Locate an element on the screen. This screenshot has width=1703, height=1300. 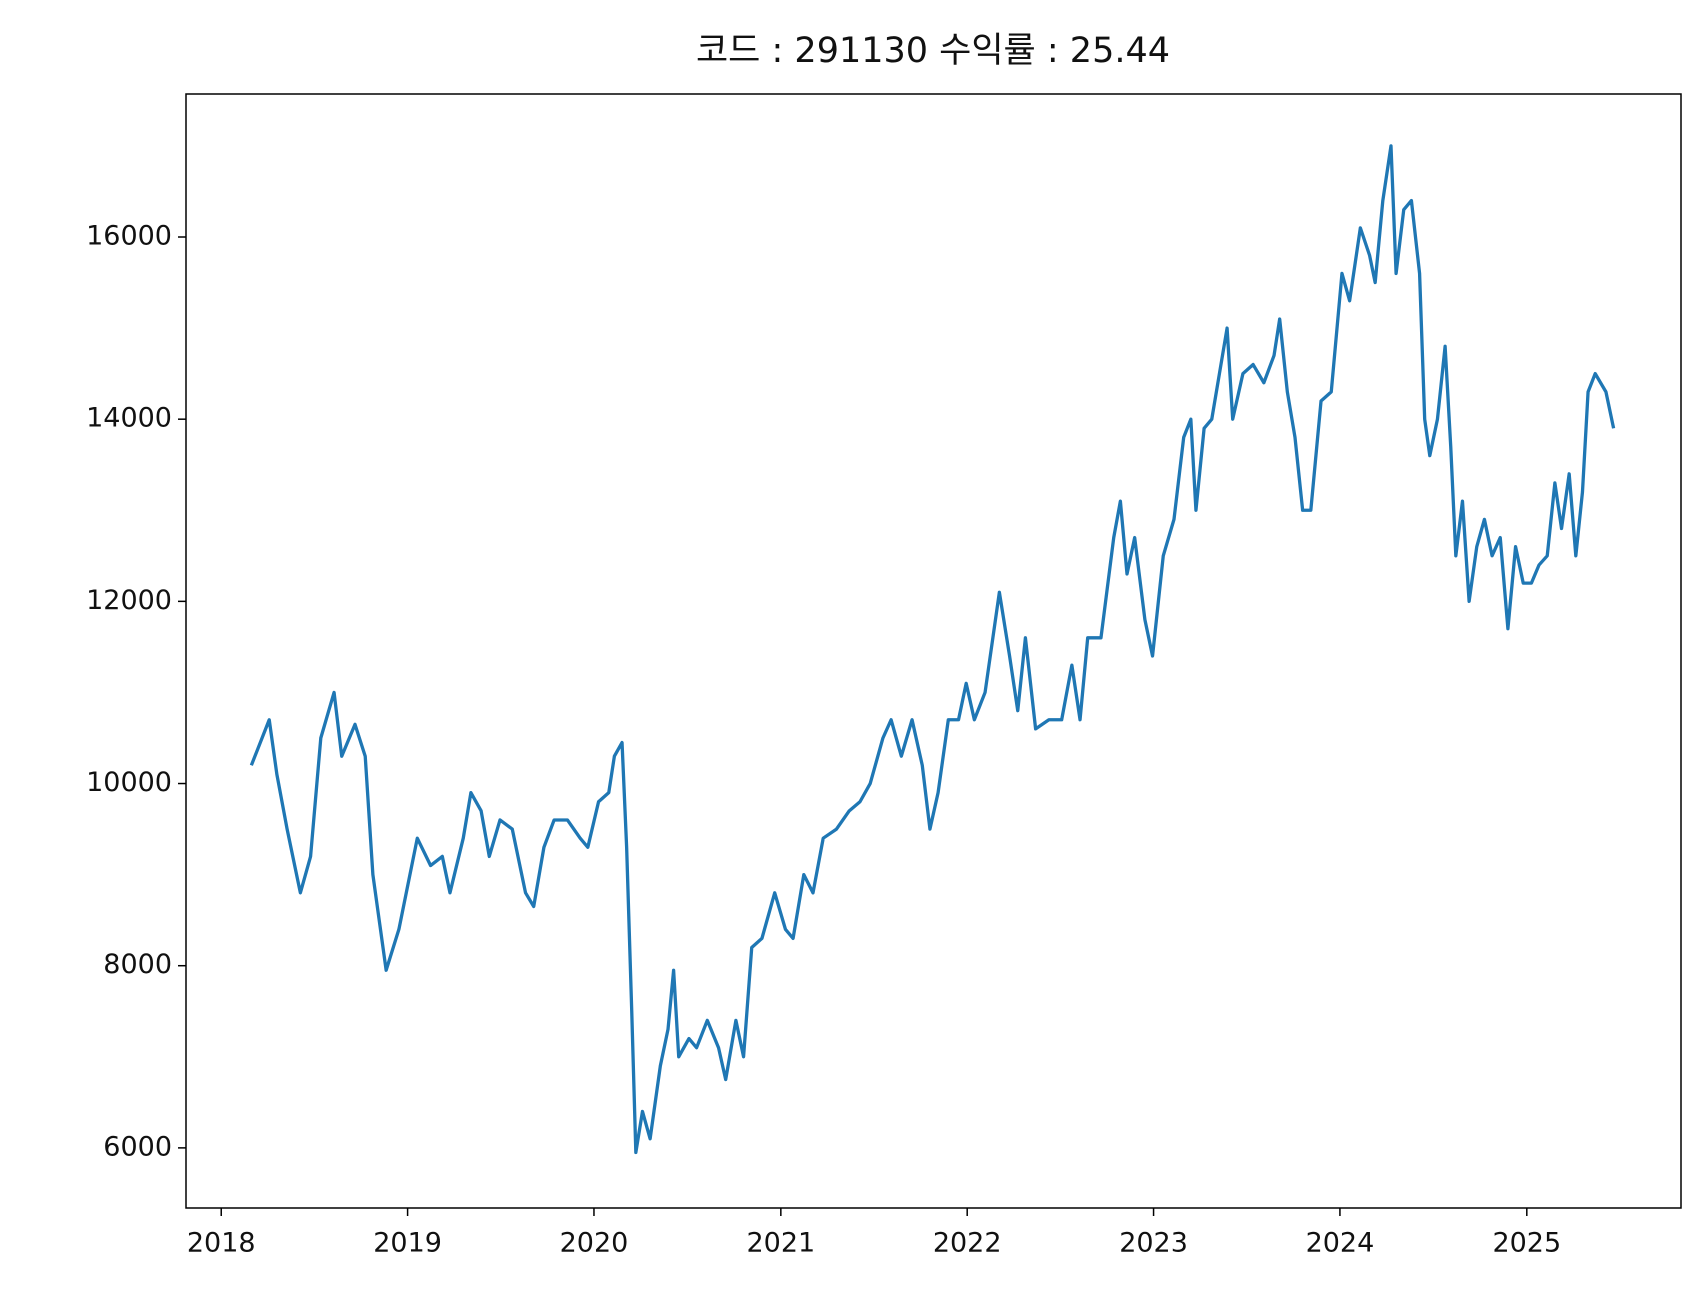
x-tick-label: 2019 is located at coordinates (407, 1243).